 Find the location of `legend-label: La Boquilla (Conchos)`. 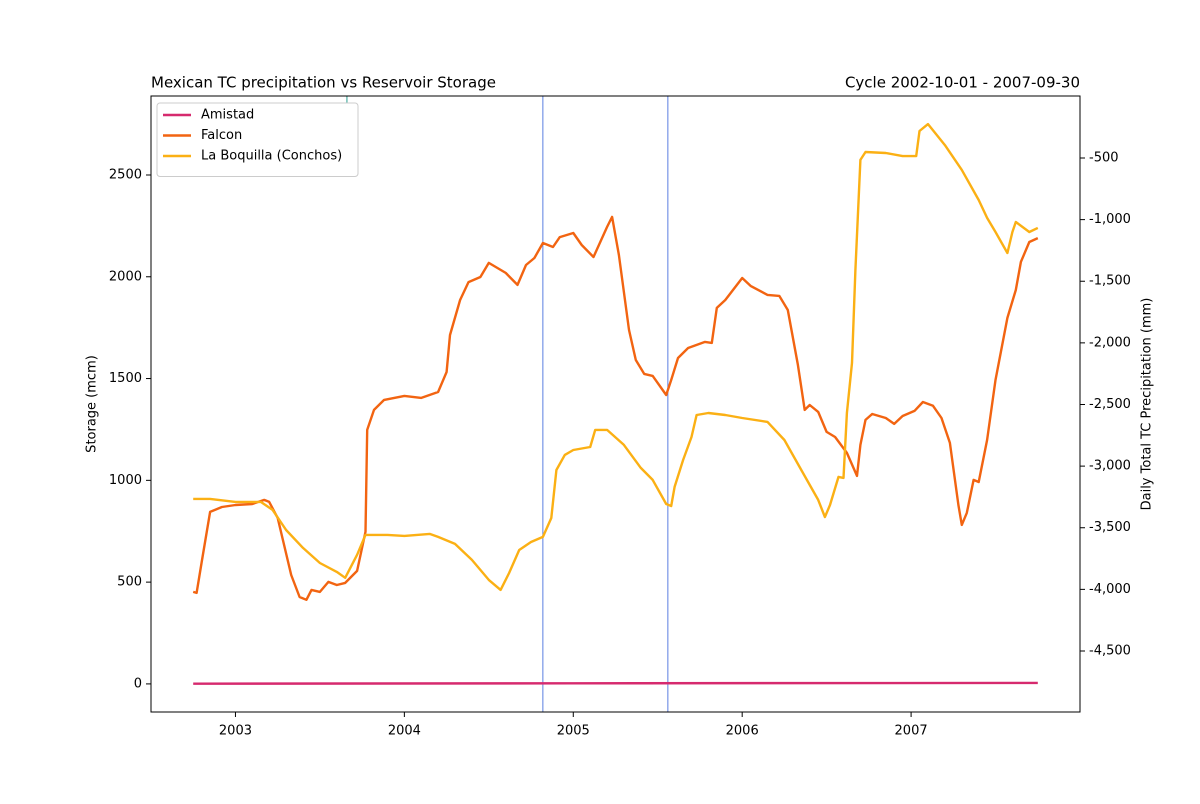

legend-label: La Boquilla (Conchos) is located at coordinates (271, 156).